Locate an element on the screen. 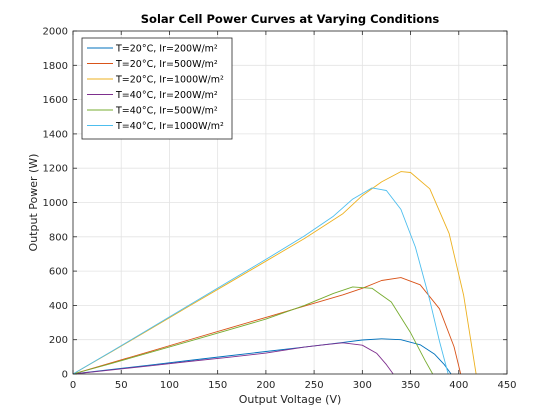 The width and height of the screenshot is (560, 420). y-tick-label: 1600 is located at coordinates (55, 100).